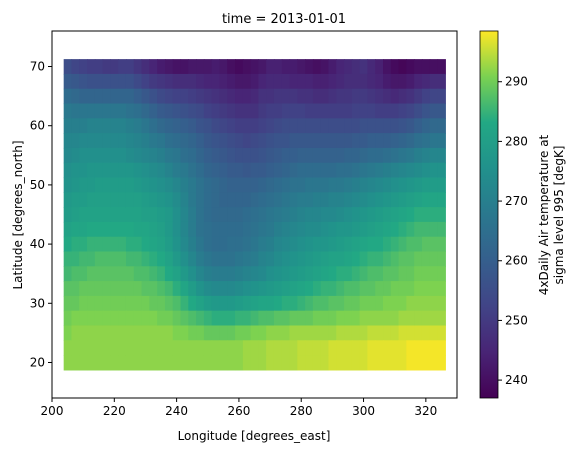 This screenshot has width=579, height=453. Describe the element at coordinates (516, 201) in the screenshot. I see `colorbar-tick-label: 270` at that location.